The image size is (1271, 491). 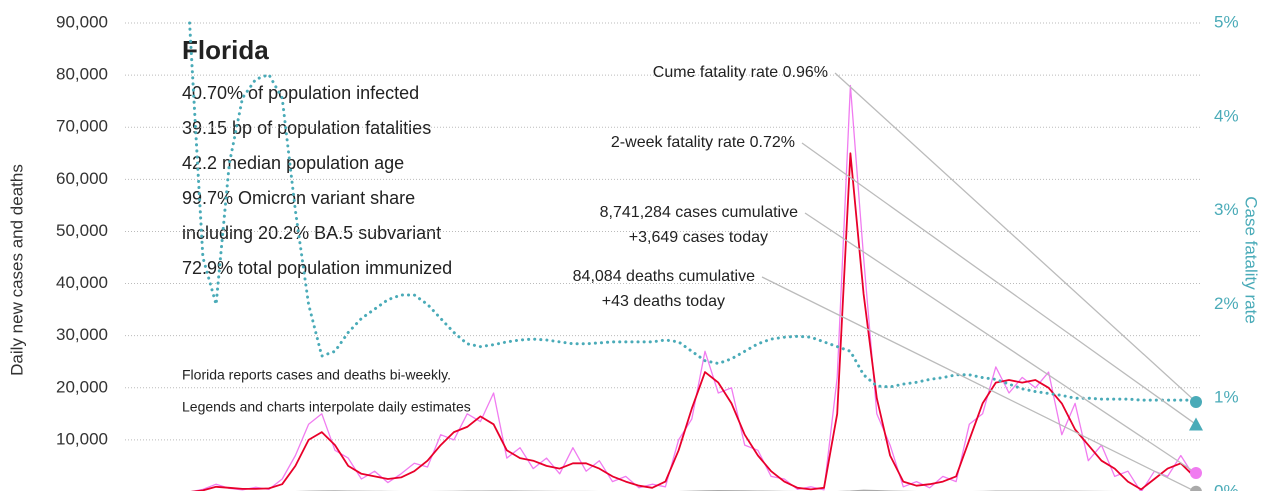 What do you see at coordinates (300, 93) in the screenshot?
I see `info-line: 40.70% of population infected` at bounding box center [300, 93].